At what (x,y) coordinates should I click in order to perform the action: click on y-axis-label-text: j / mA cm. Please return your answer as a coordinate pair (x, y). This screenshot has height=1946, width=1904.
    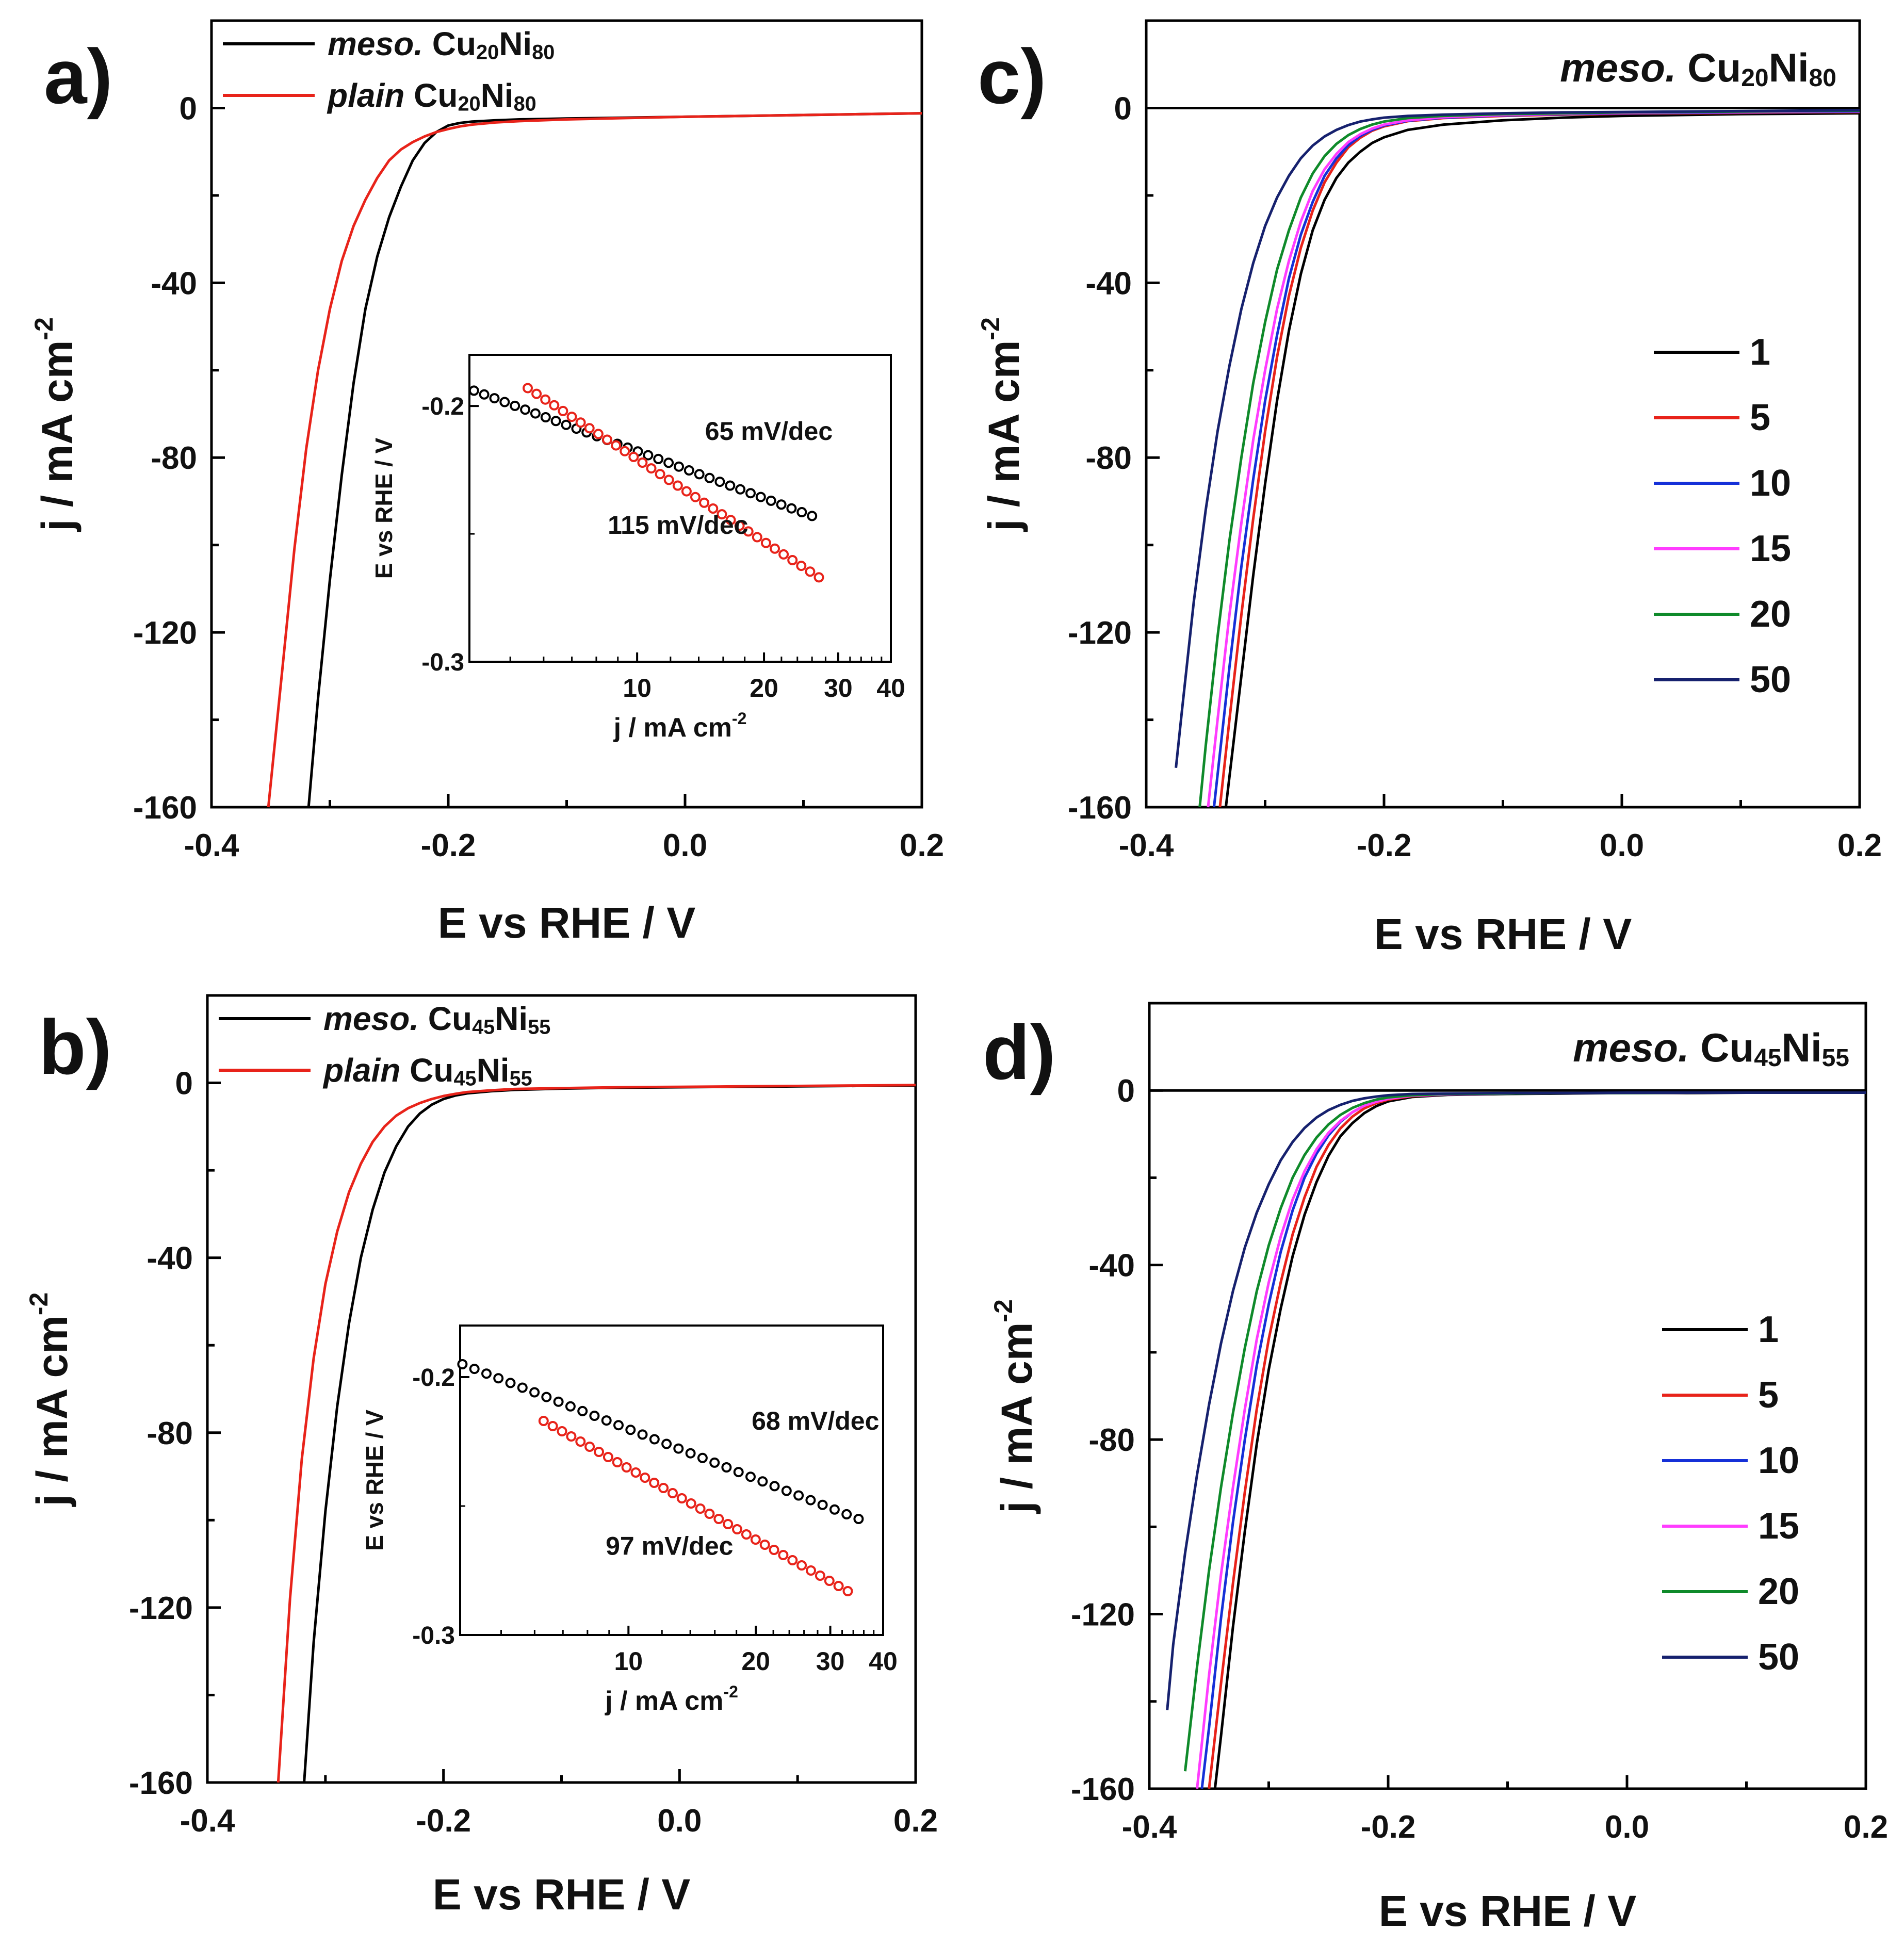
    Looking at the image, I should click on (1016, 1418).